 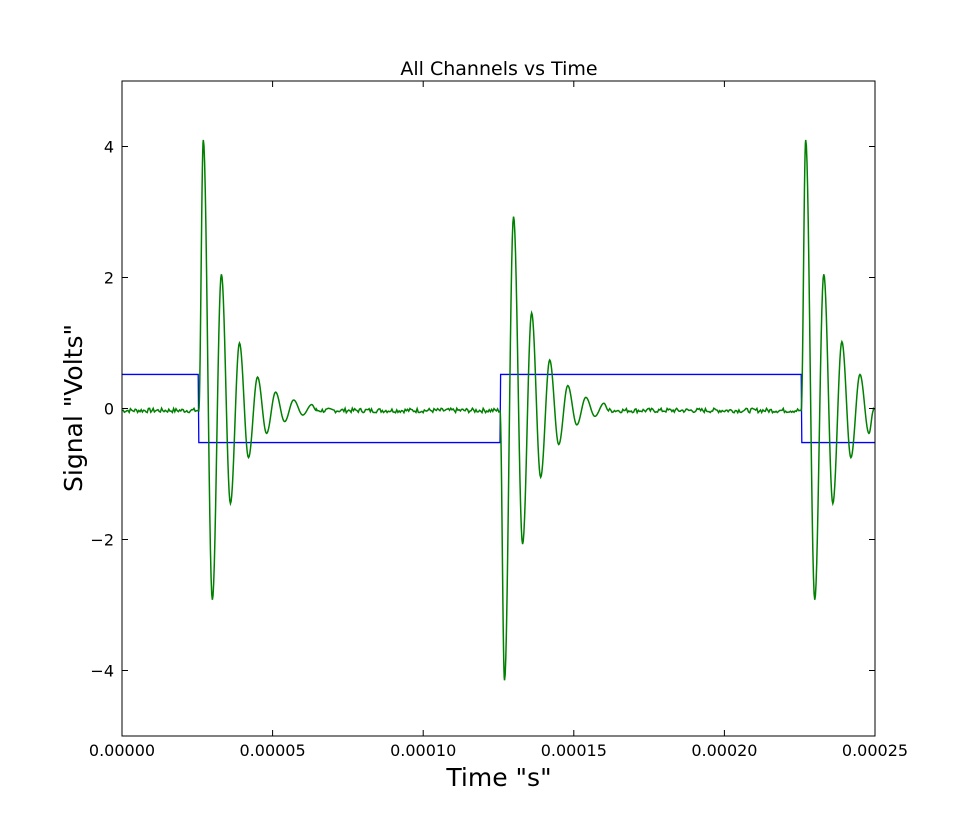 What do you see at coordinates (109, 278) in the screenshot?
I see `y-tick-label: 2` at bounding box center [109, 278].